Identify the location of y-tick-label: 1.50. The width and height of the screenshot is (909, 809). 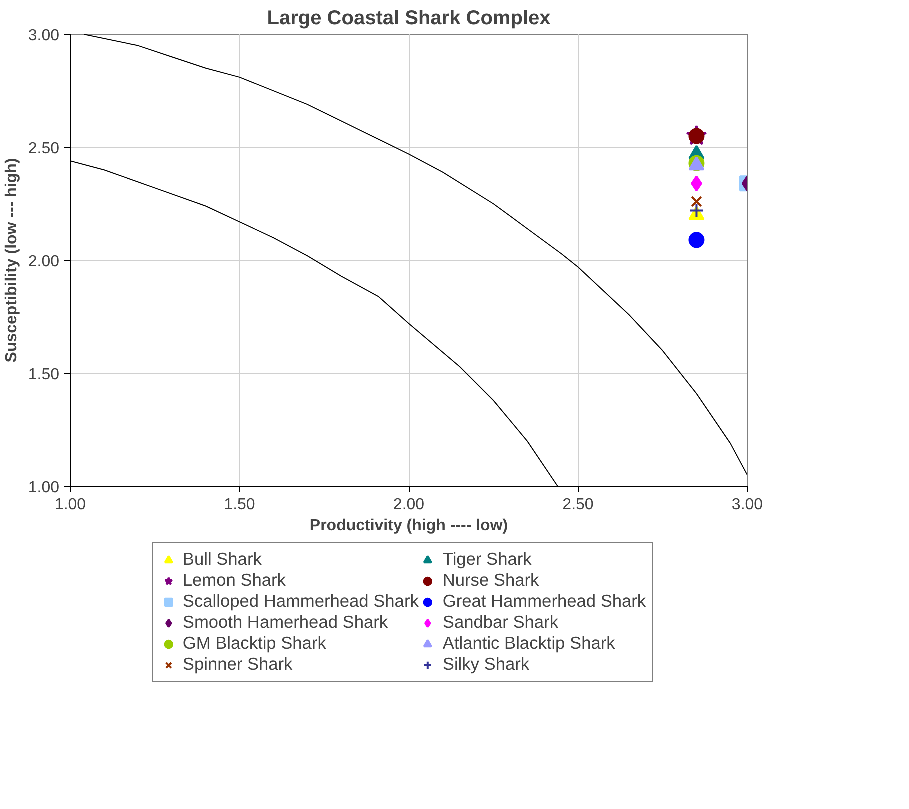
(44, 375).